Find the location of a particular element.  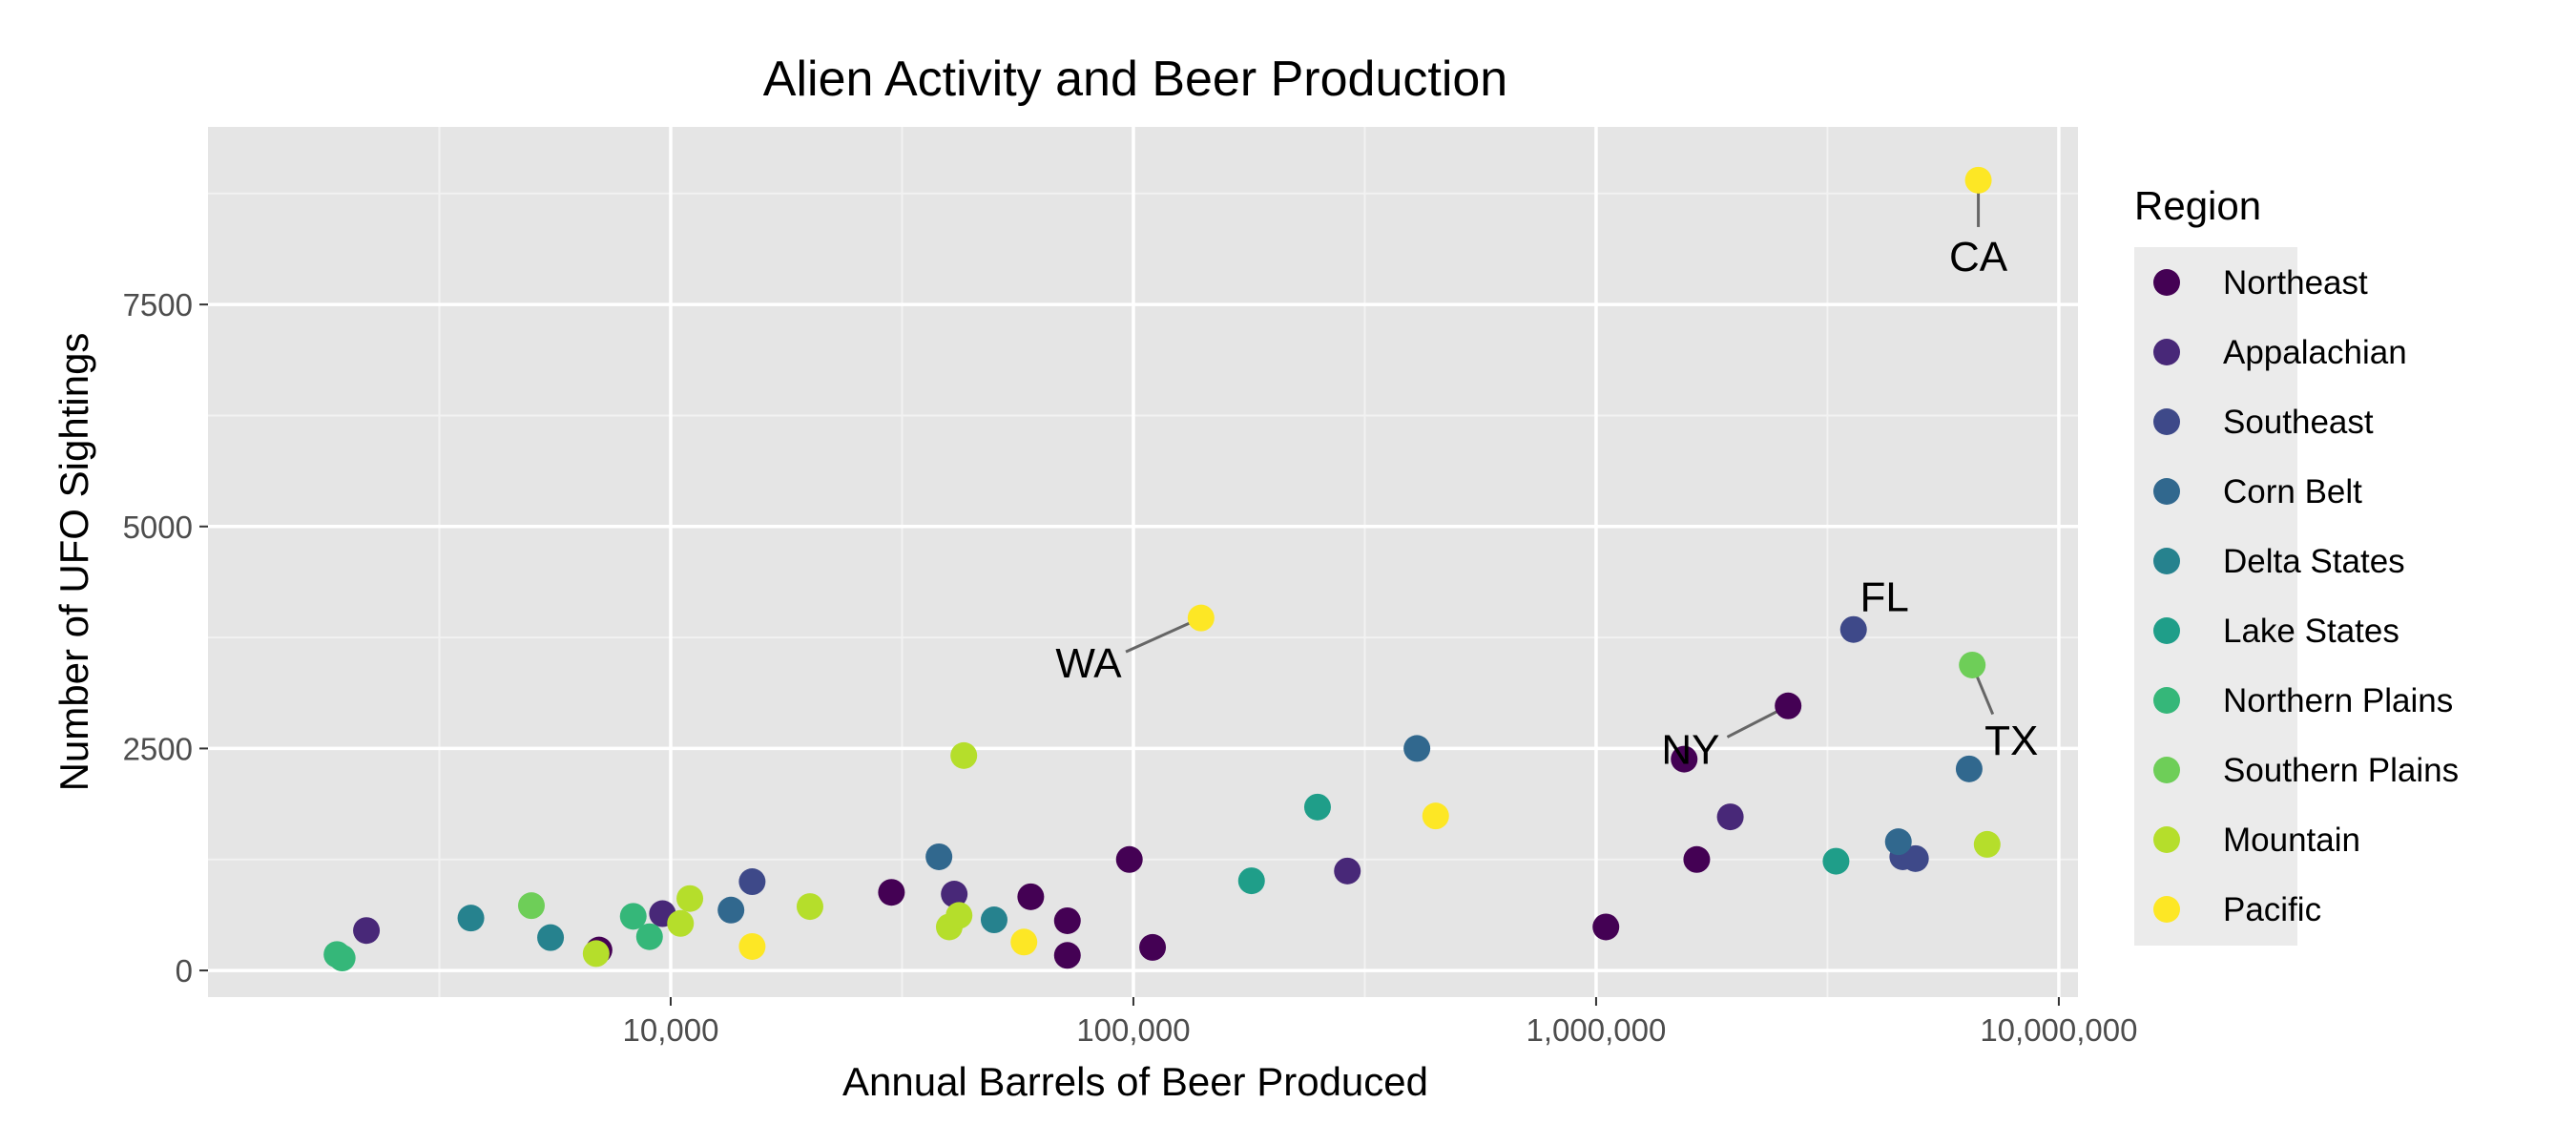

y-tick-label: 7500 is located at coordinates (158, 305).